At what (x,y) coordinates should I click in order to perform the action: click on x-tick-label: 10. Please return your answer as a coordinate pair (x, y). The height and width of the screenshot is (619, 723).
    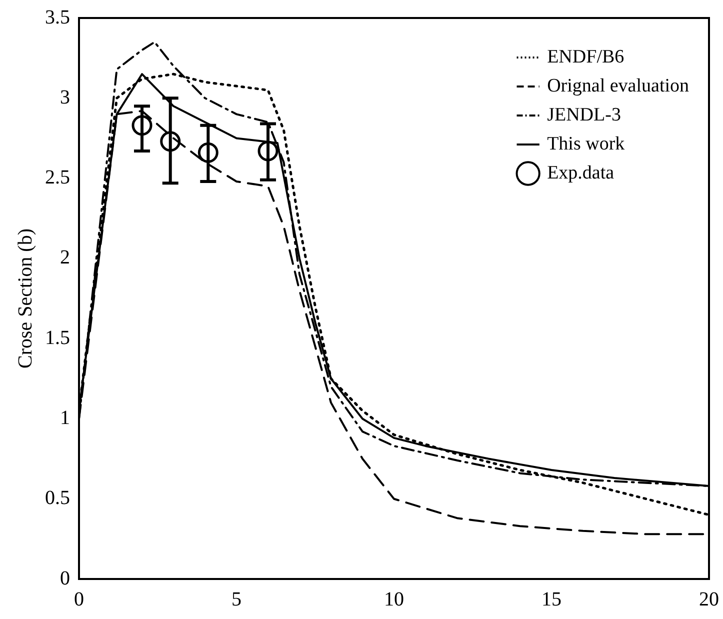
    Looking at the image, I should click on (394, 599).